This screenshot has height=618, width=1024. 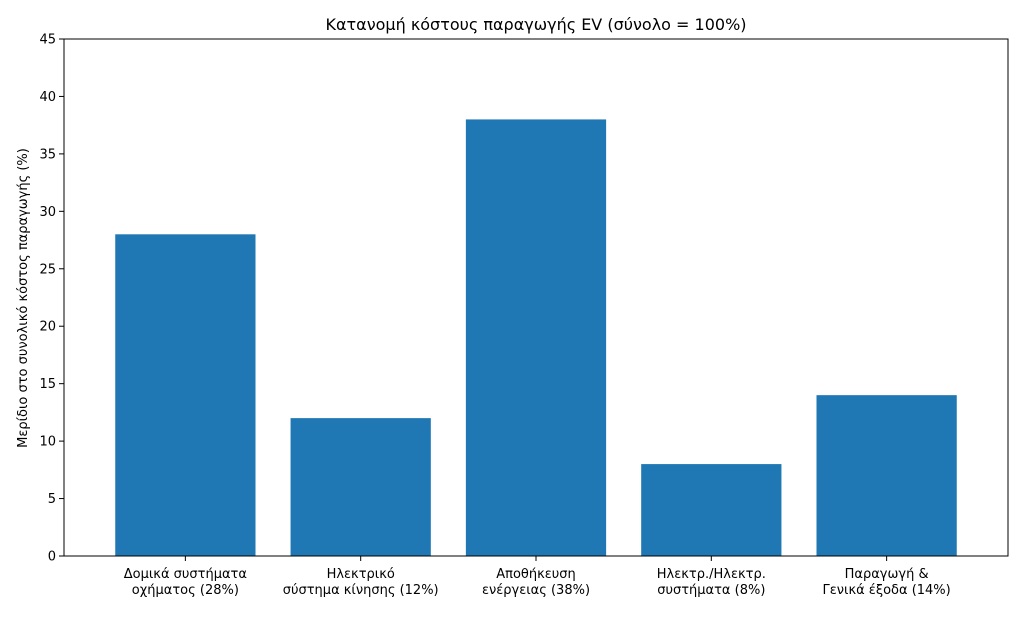 What do you see at coordinates (361, 590) in the screenshot?
I see `x-tick-label-line: σύστημα κίνησης (12%)` at bounding box center [361, 590].